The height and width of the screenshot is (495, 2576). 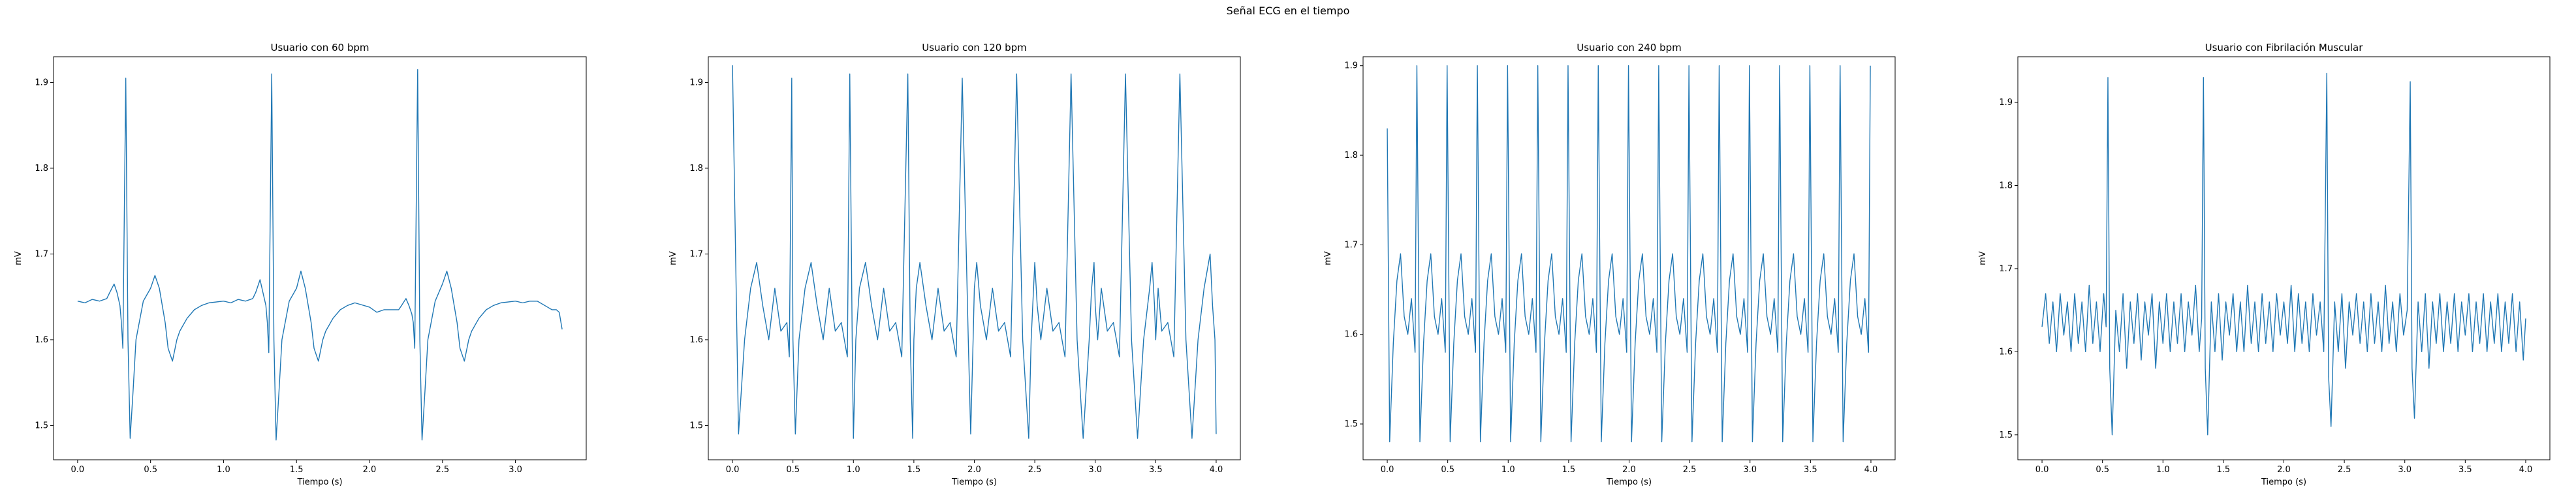 I want to click on figure-suptitle: Señal ECG en el tiempo, so click(x=1288, y=11).